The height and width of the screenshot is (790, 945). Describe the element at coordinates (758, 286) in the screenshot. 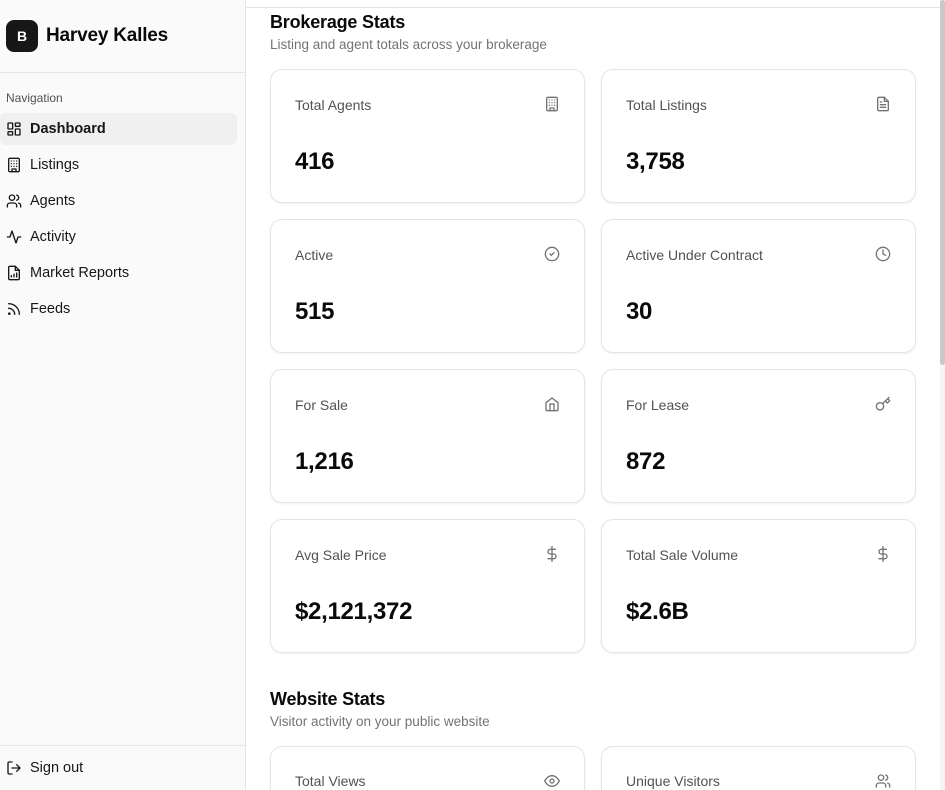

I see `stat-card-active-under-contract: Active Under Contract 30` at that location.